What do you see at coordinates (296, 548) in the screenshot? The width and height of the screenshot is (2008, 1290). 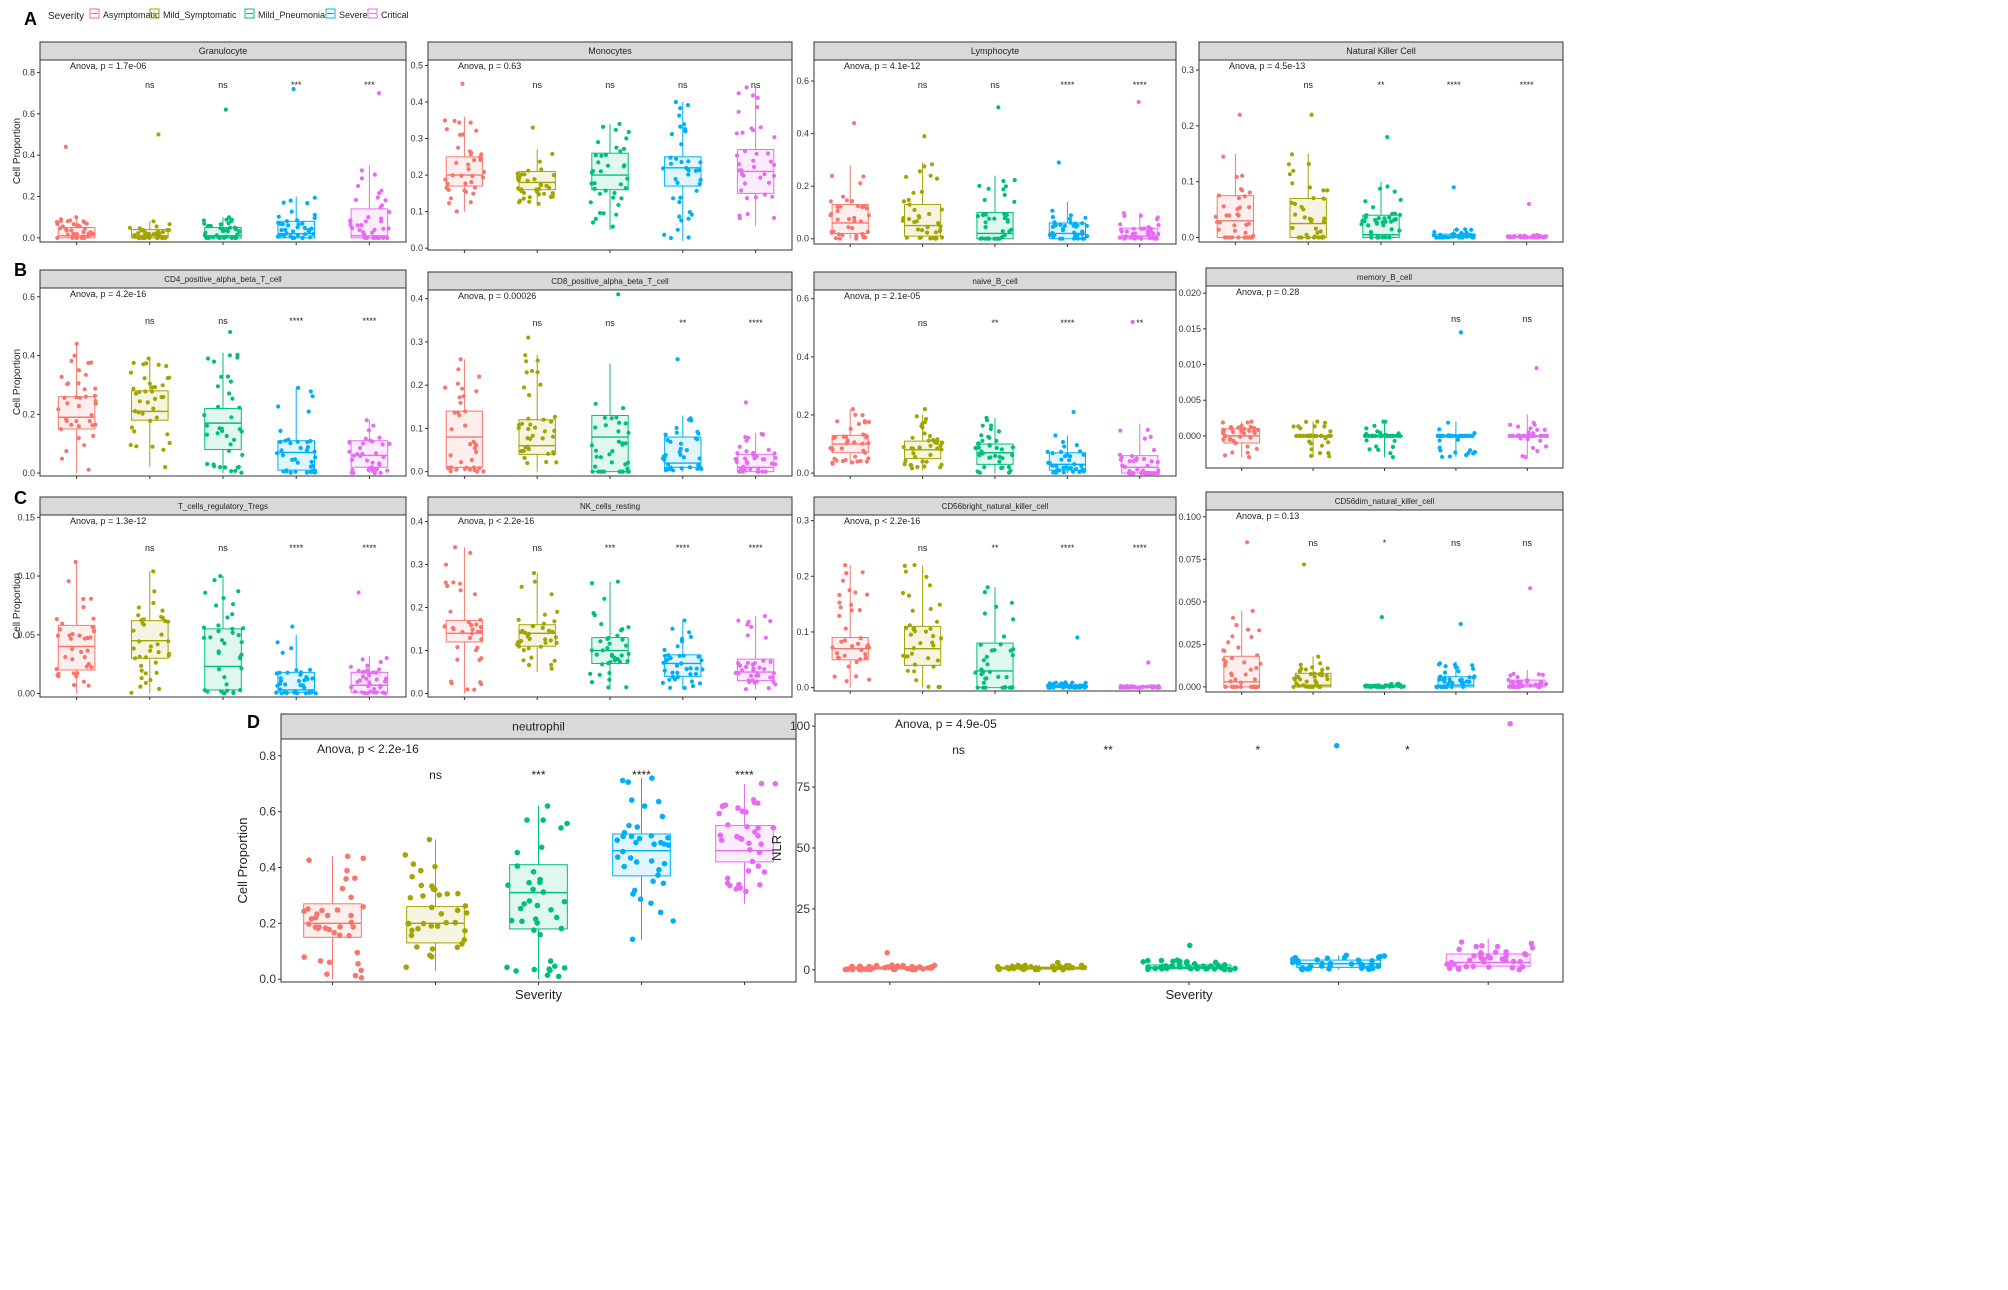 I see `significance-label: ****` at bounding box center [296, 548].